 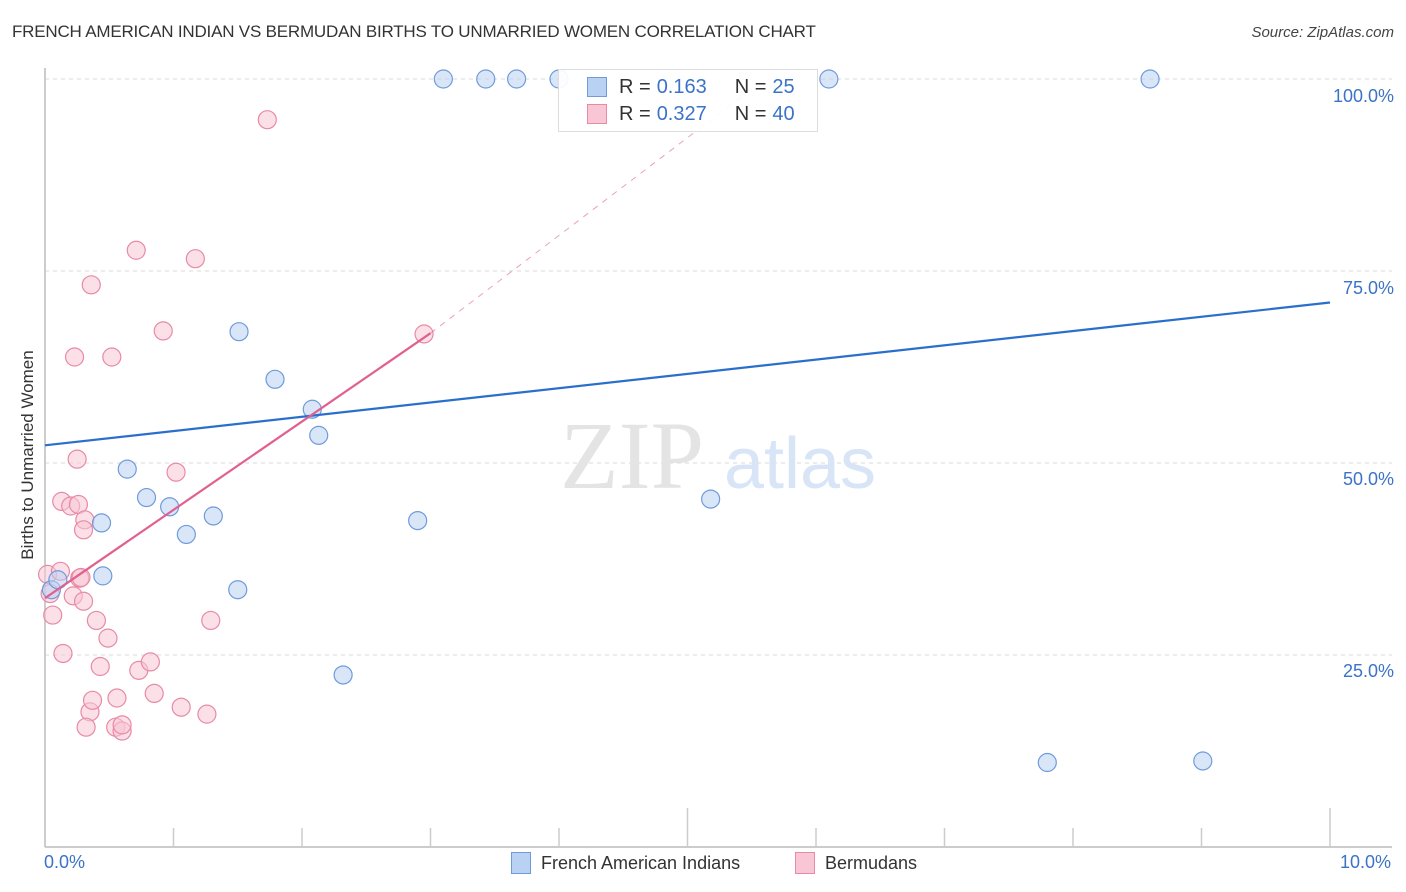 I want to click on legend-item-french-american-indians: French American Indians, so click(x=625, y=863).